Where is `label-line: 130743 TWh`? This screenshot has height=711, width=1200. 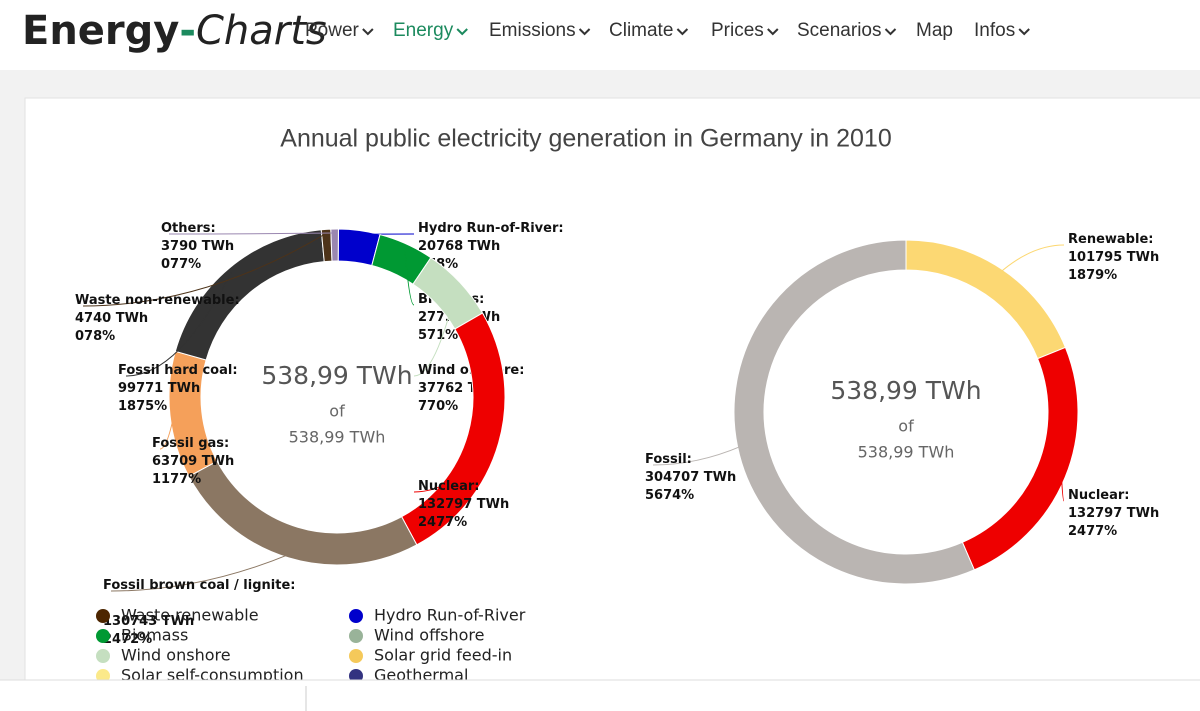 label-line: 130743 TWh is located at coordinates (148, 621).